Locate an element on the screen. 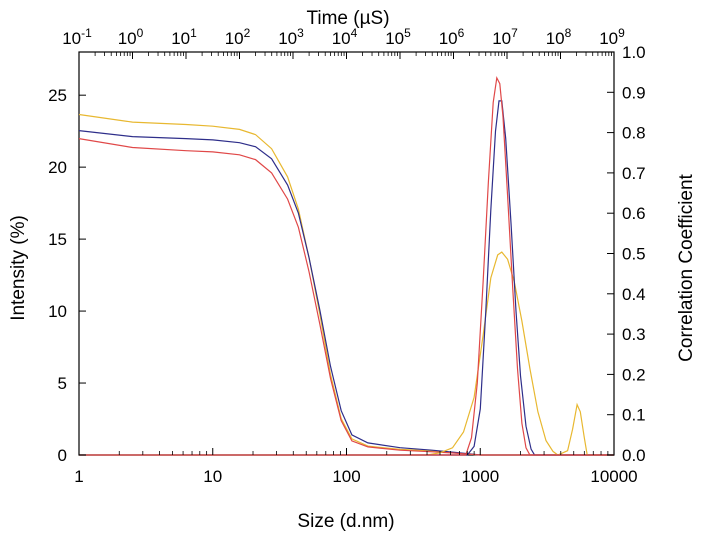 Image resolution: width=701 pixels, height=535 pixels. x2-tick-label: 10² is located at coordinates (238, 37).